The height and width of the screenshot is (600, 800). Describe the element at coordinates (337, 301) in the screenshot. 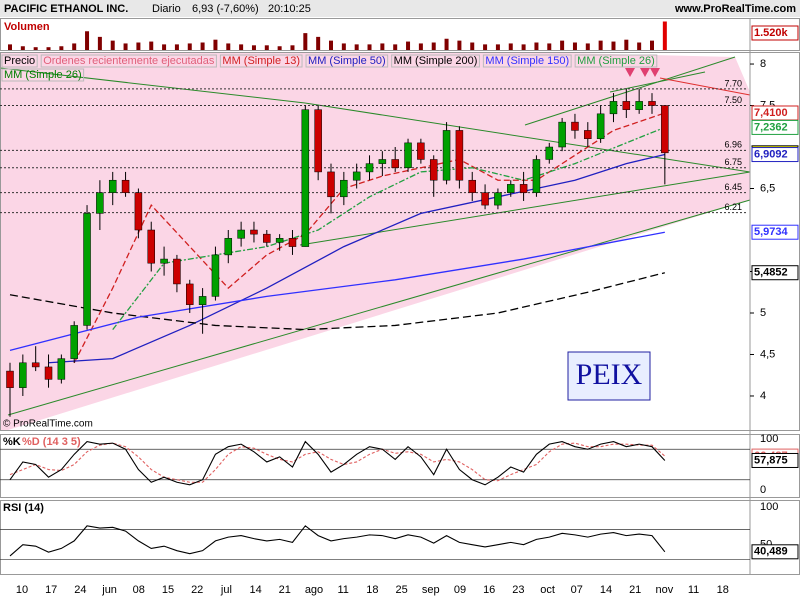

I see `moving-average` at that location.